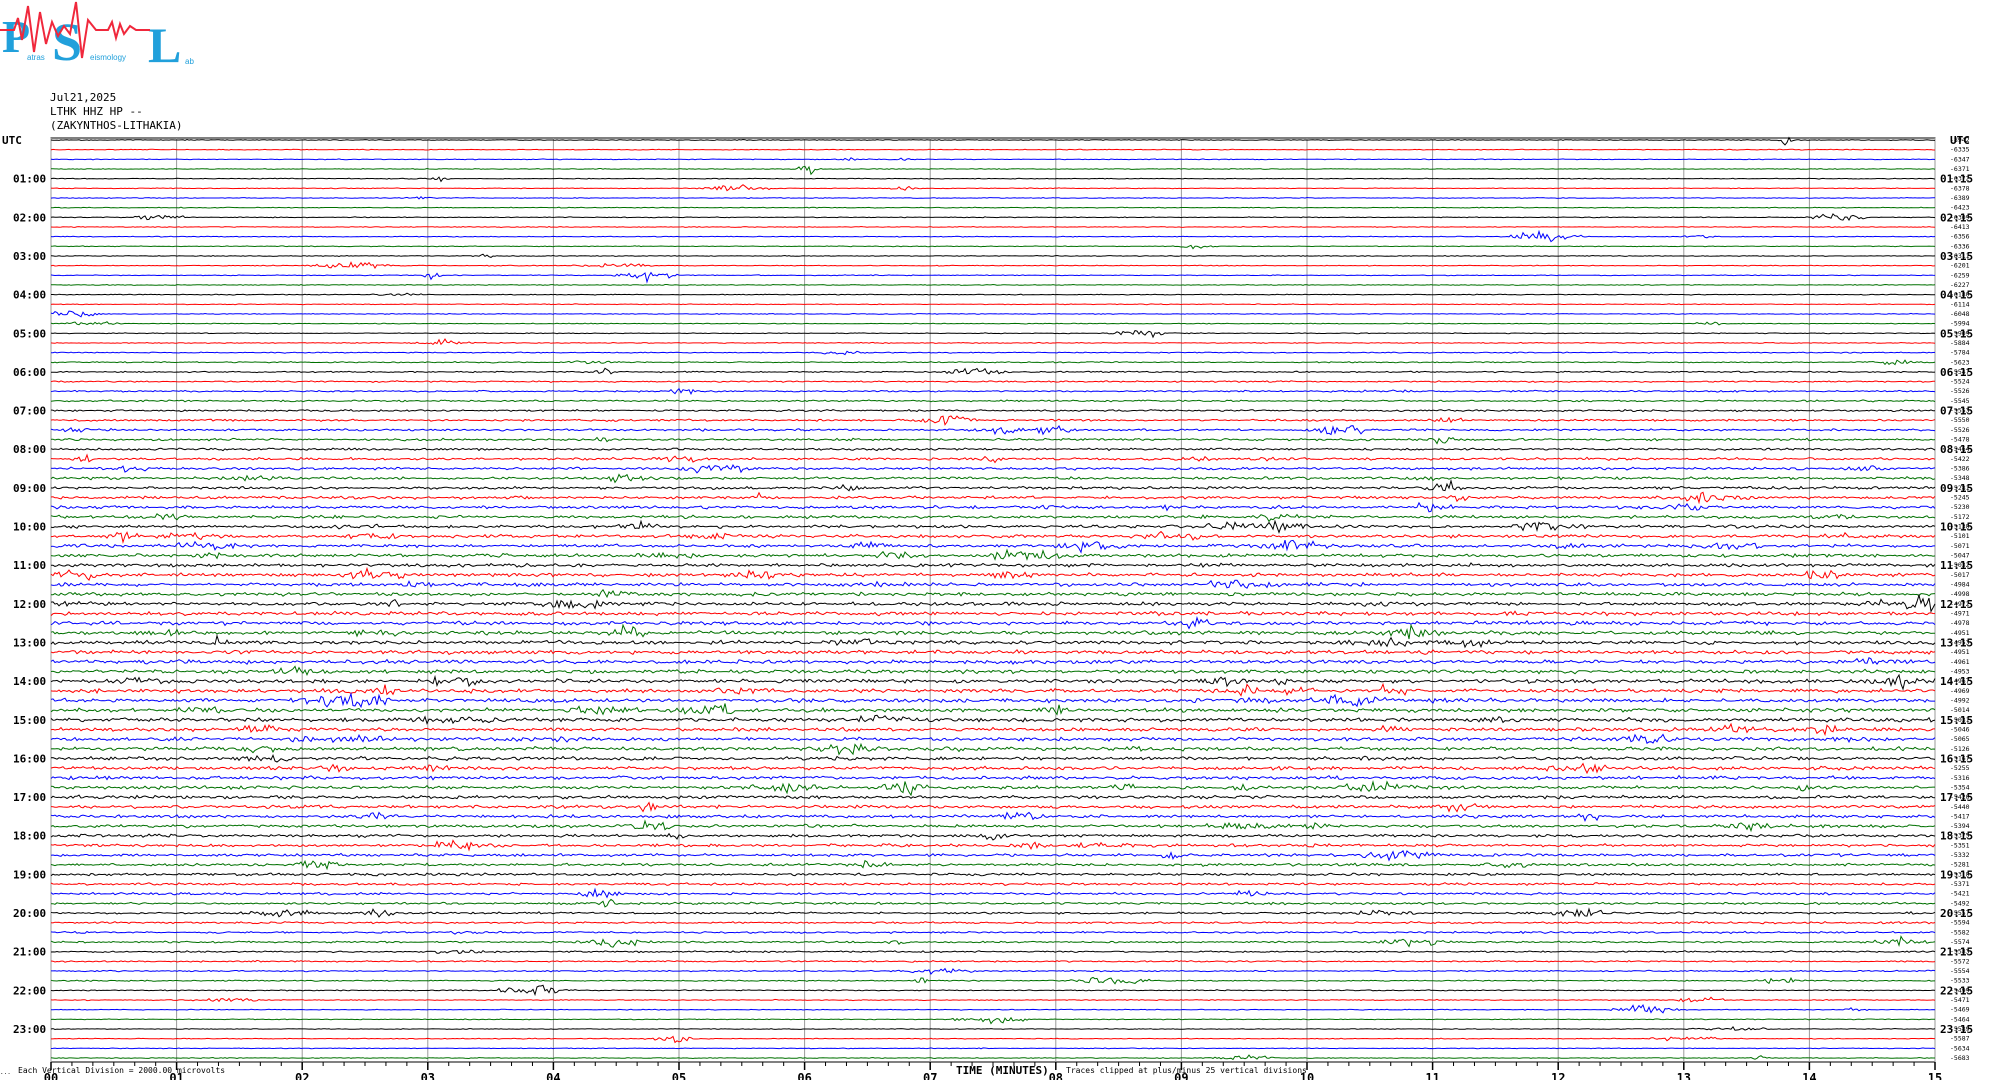  Describe the element at coordinates (1960, 1048) in the screenshot. I see `trace-mean-label: -5634` at that location.